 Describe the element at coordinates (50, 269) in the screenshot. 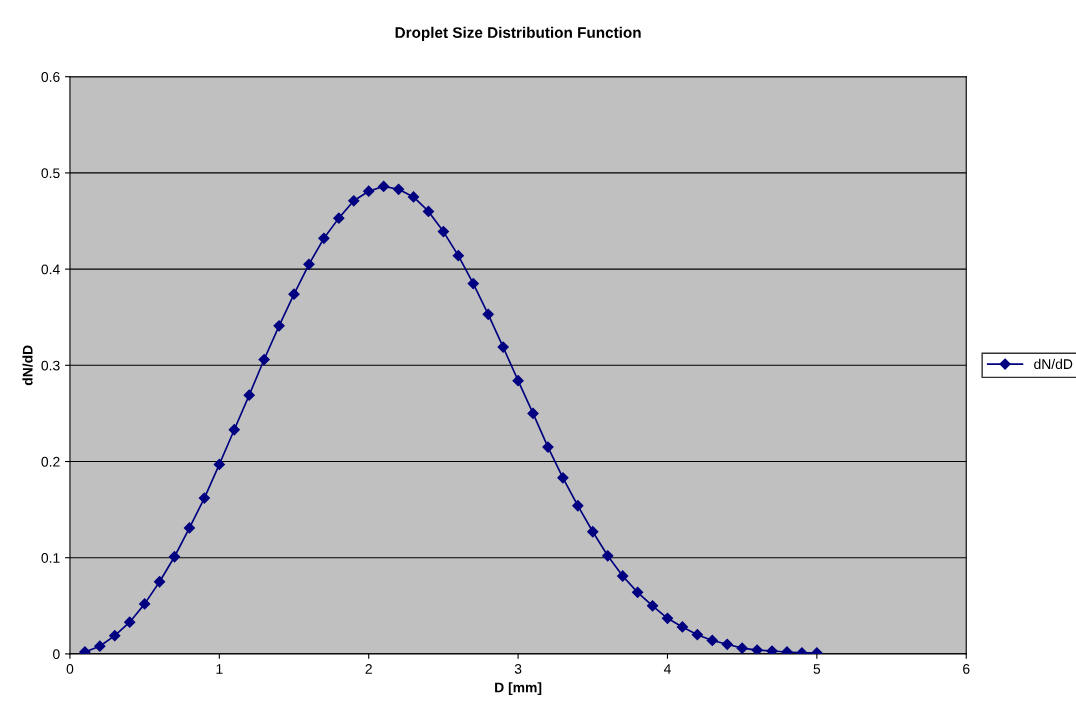

I see `y-tick-label: 0.4` at that location.